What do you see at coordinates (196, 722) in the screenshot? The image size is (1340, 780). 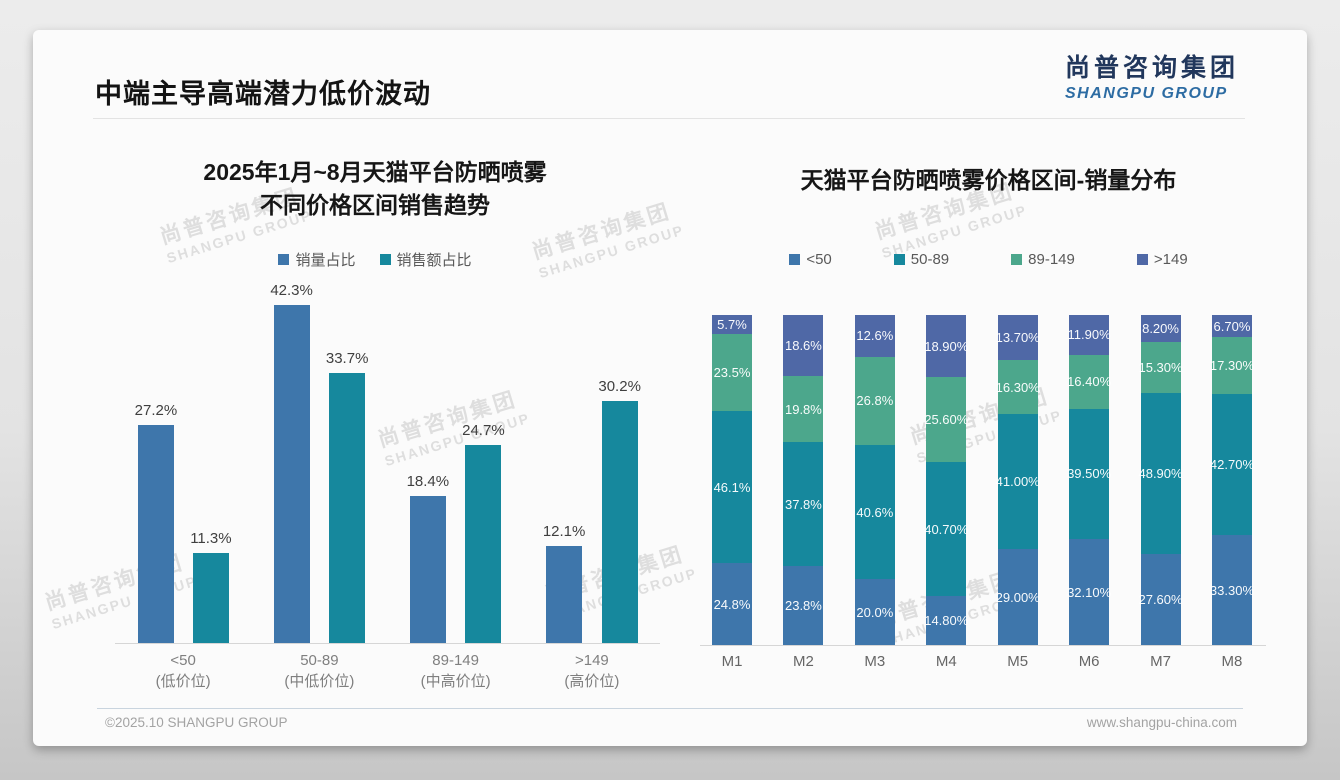 I see `copyright-text: ©2025.10 SHANGPU GROUP` at bounding box center [196, 722].